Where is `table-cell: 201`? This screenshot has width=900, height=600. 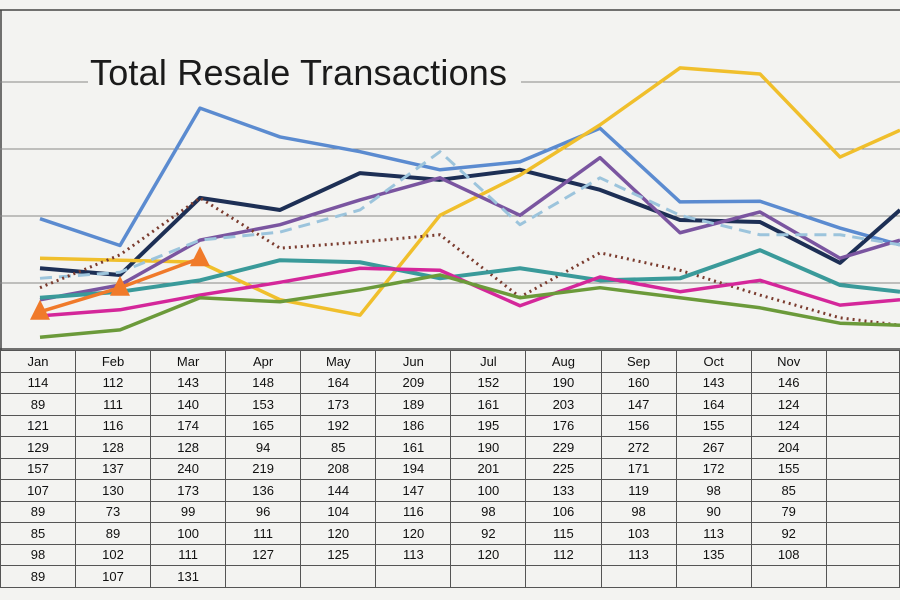
table-cell: 201 is located at coordinates (488, 468).